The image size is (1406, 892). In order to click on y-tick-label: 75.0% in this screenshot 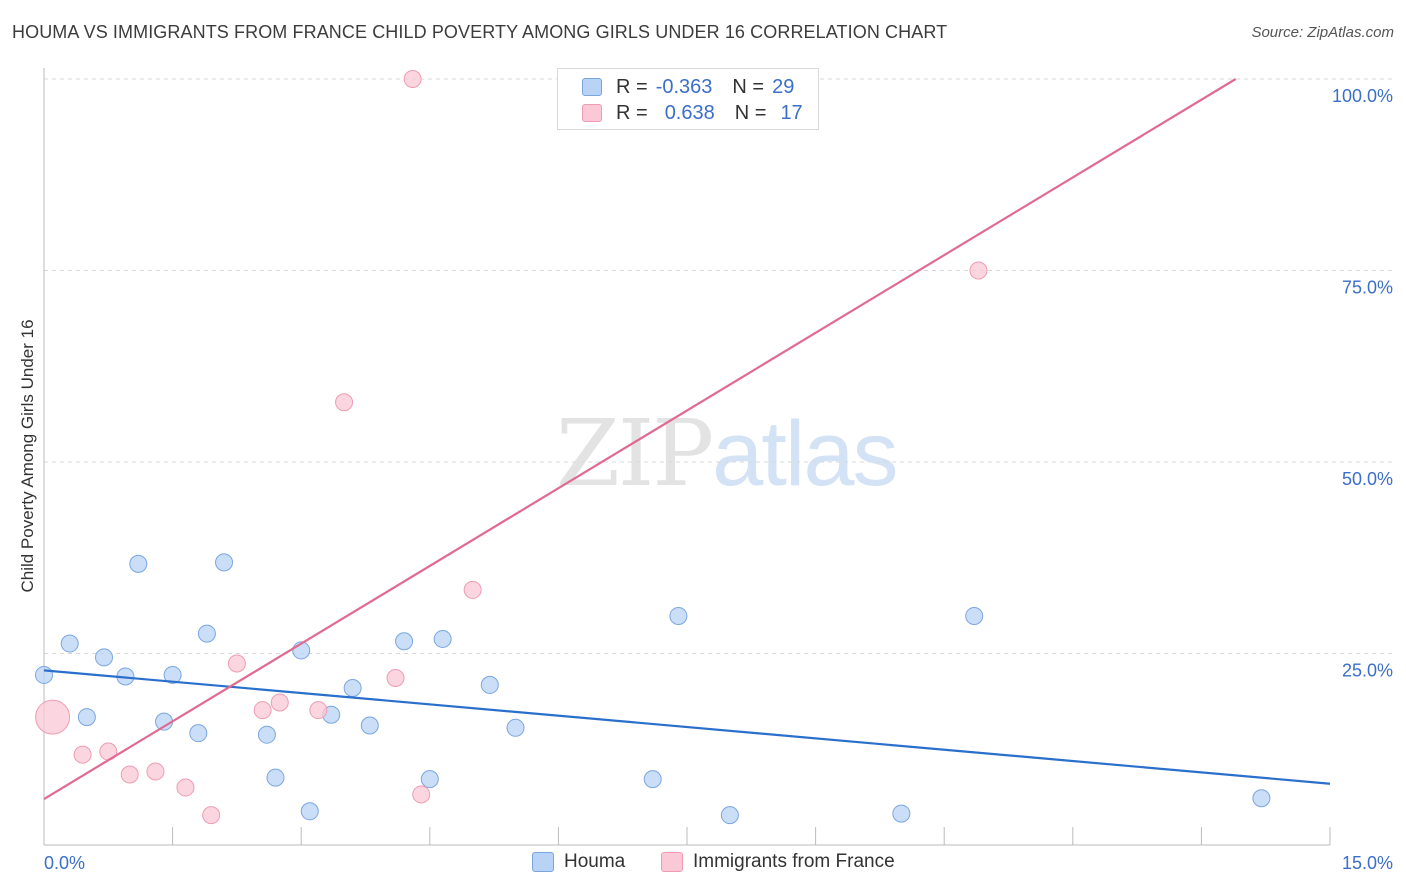, I will do `click(1367, 288)`.